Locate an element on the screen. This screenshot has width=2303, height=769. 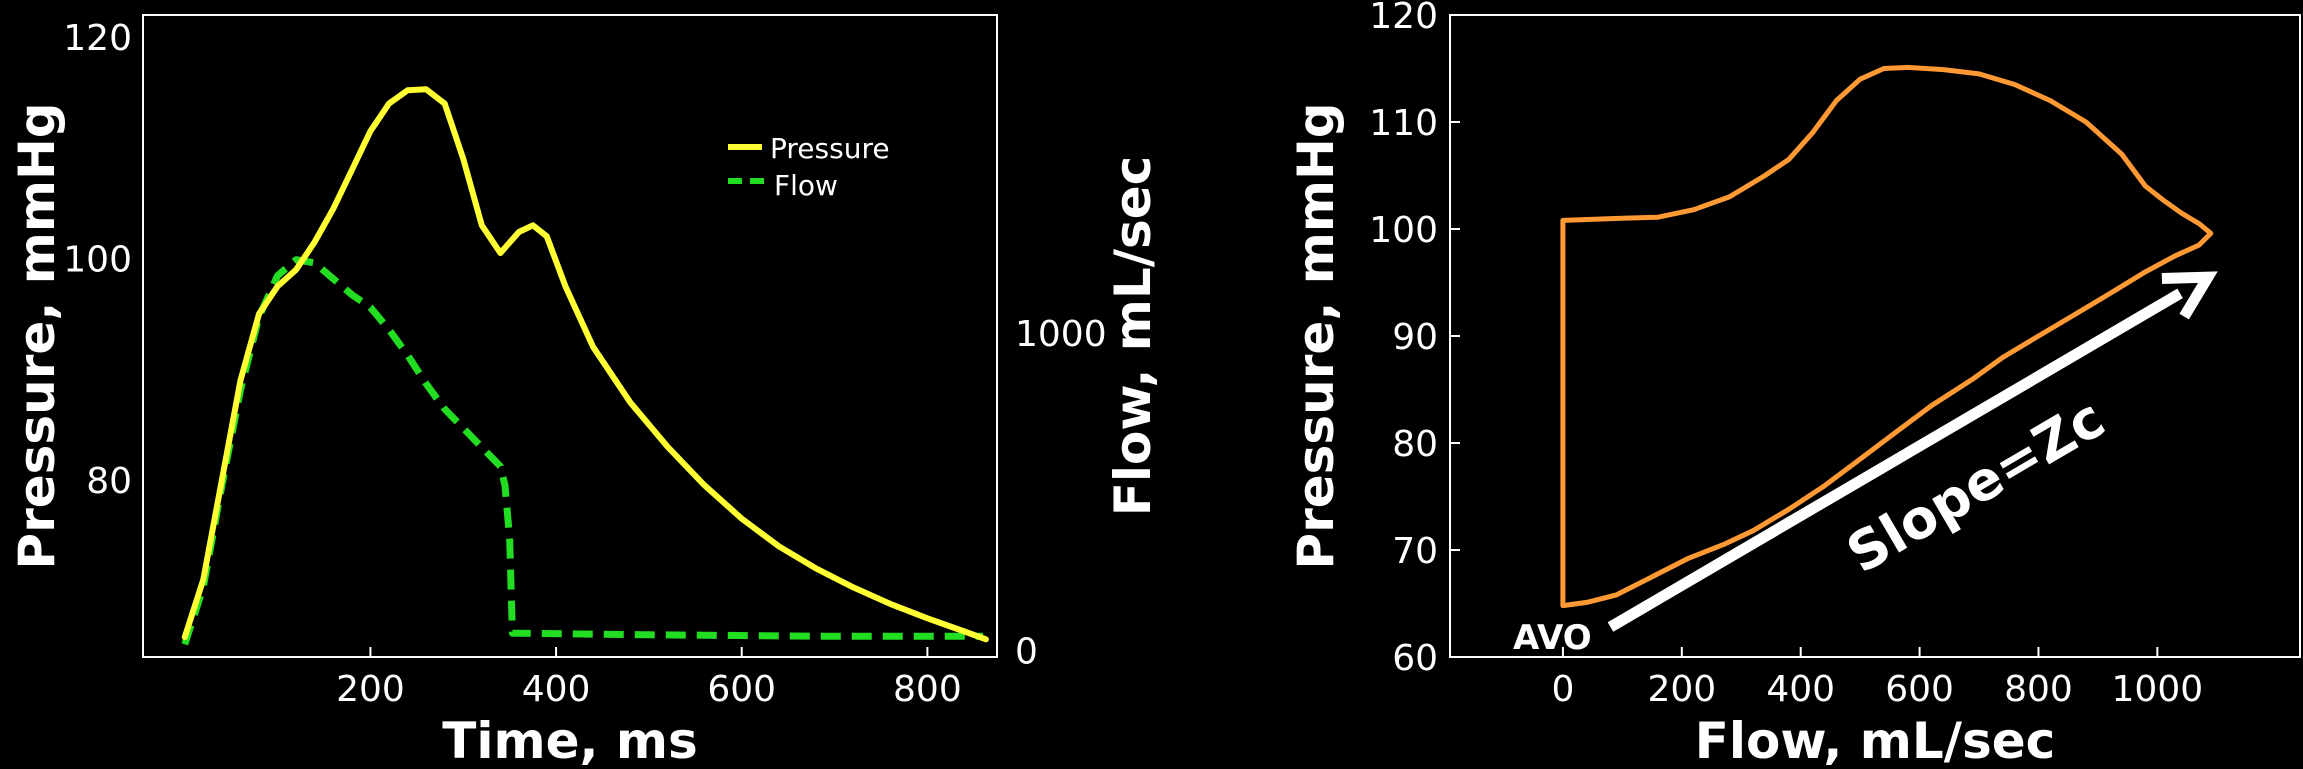
left-y-tick-label: 120 is located at coordinates (97, 38).